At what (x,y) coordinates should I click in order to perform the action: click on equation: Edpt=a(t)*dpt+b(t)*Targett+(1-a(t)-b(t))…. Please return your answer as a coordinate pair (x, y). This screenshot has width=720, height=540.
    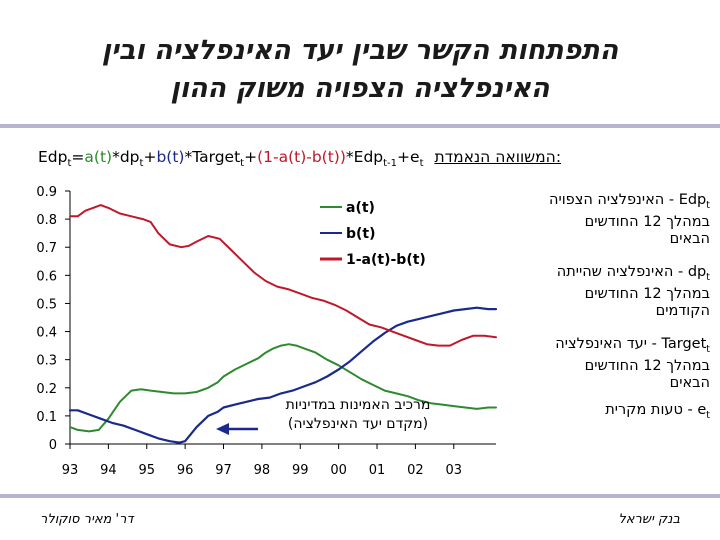
    Looking at the image, I should click on (299, 158).